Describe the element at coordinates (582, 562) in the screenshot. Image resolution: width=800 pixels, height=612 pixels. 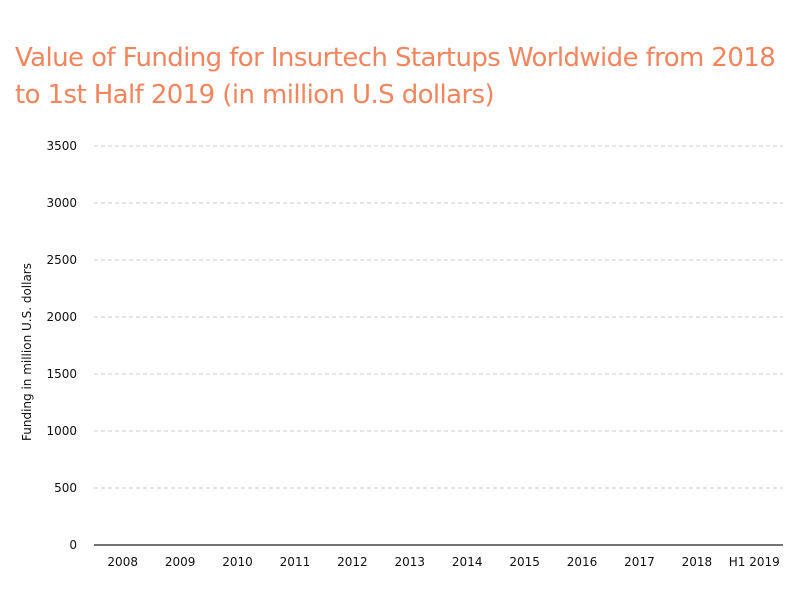
I see `x-tick-label: 2016` at that location.